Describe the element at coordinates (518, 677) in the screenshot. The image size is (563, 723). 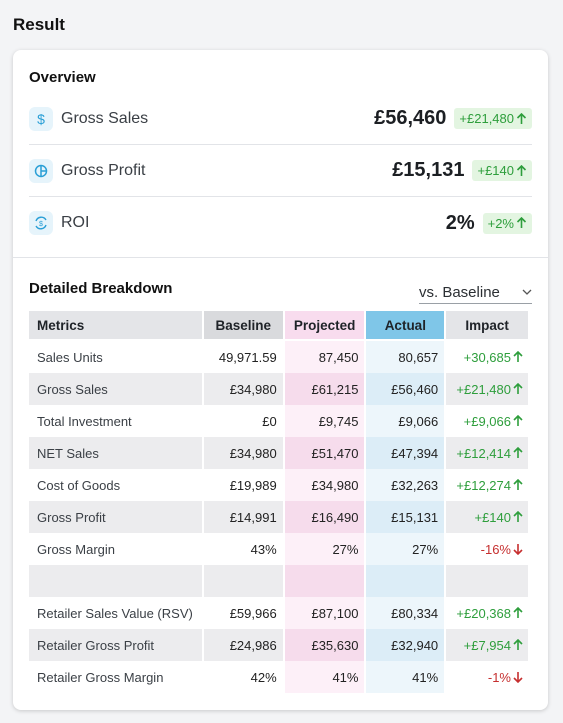
I see `arrow-down-icon` at that location.